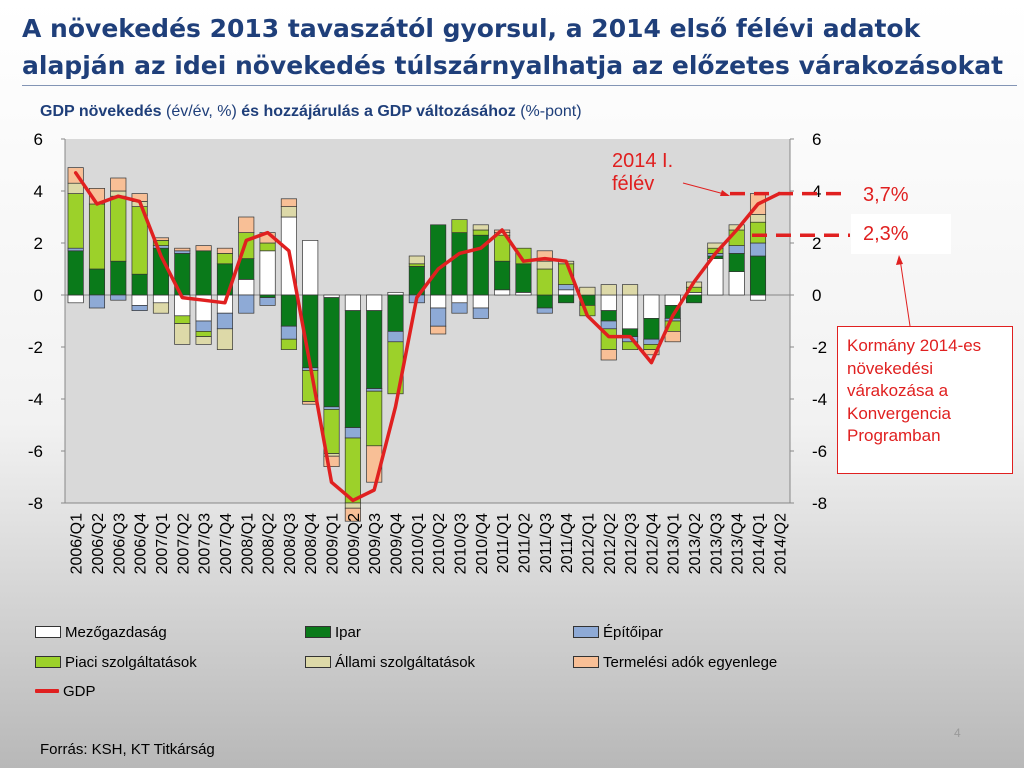 The height and width of the screenshot is (768, 1024). I want to click on x-tick-label: 2009/Q2, so click(354, 543).